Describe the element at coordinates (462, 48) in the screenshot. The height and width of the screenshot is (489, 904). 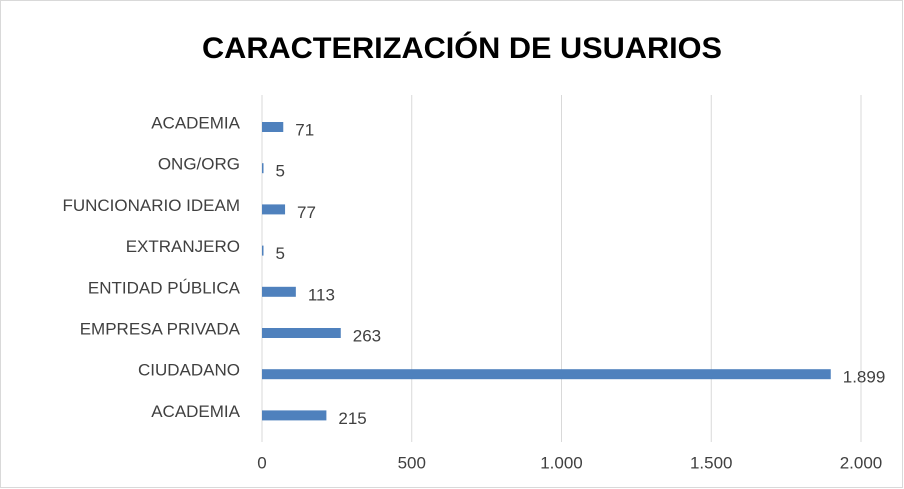
I see `chart-title: CARACTERIZACIÓN DE USUARIOS` at that location.